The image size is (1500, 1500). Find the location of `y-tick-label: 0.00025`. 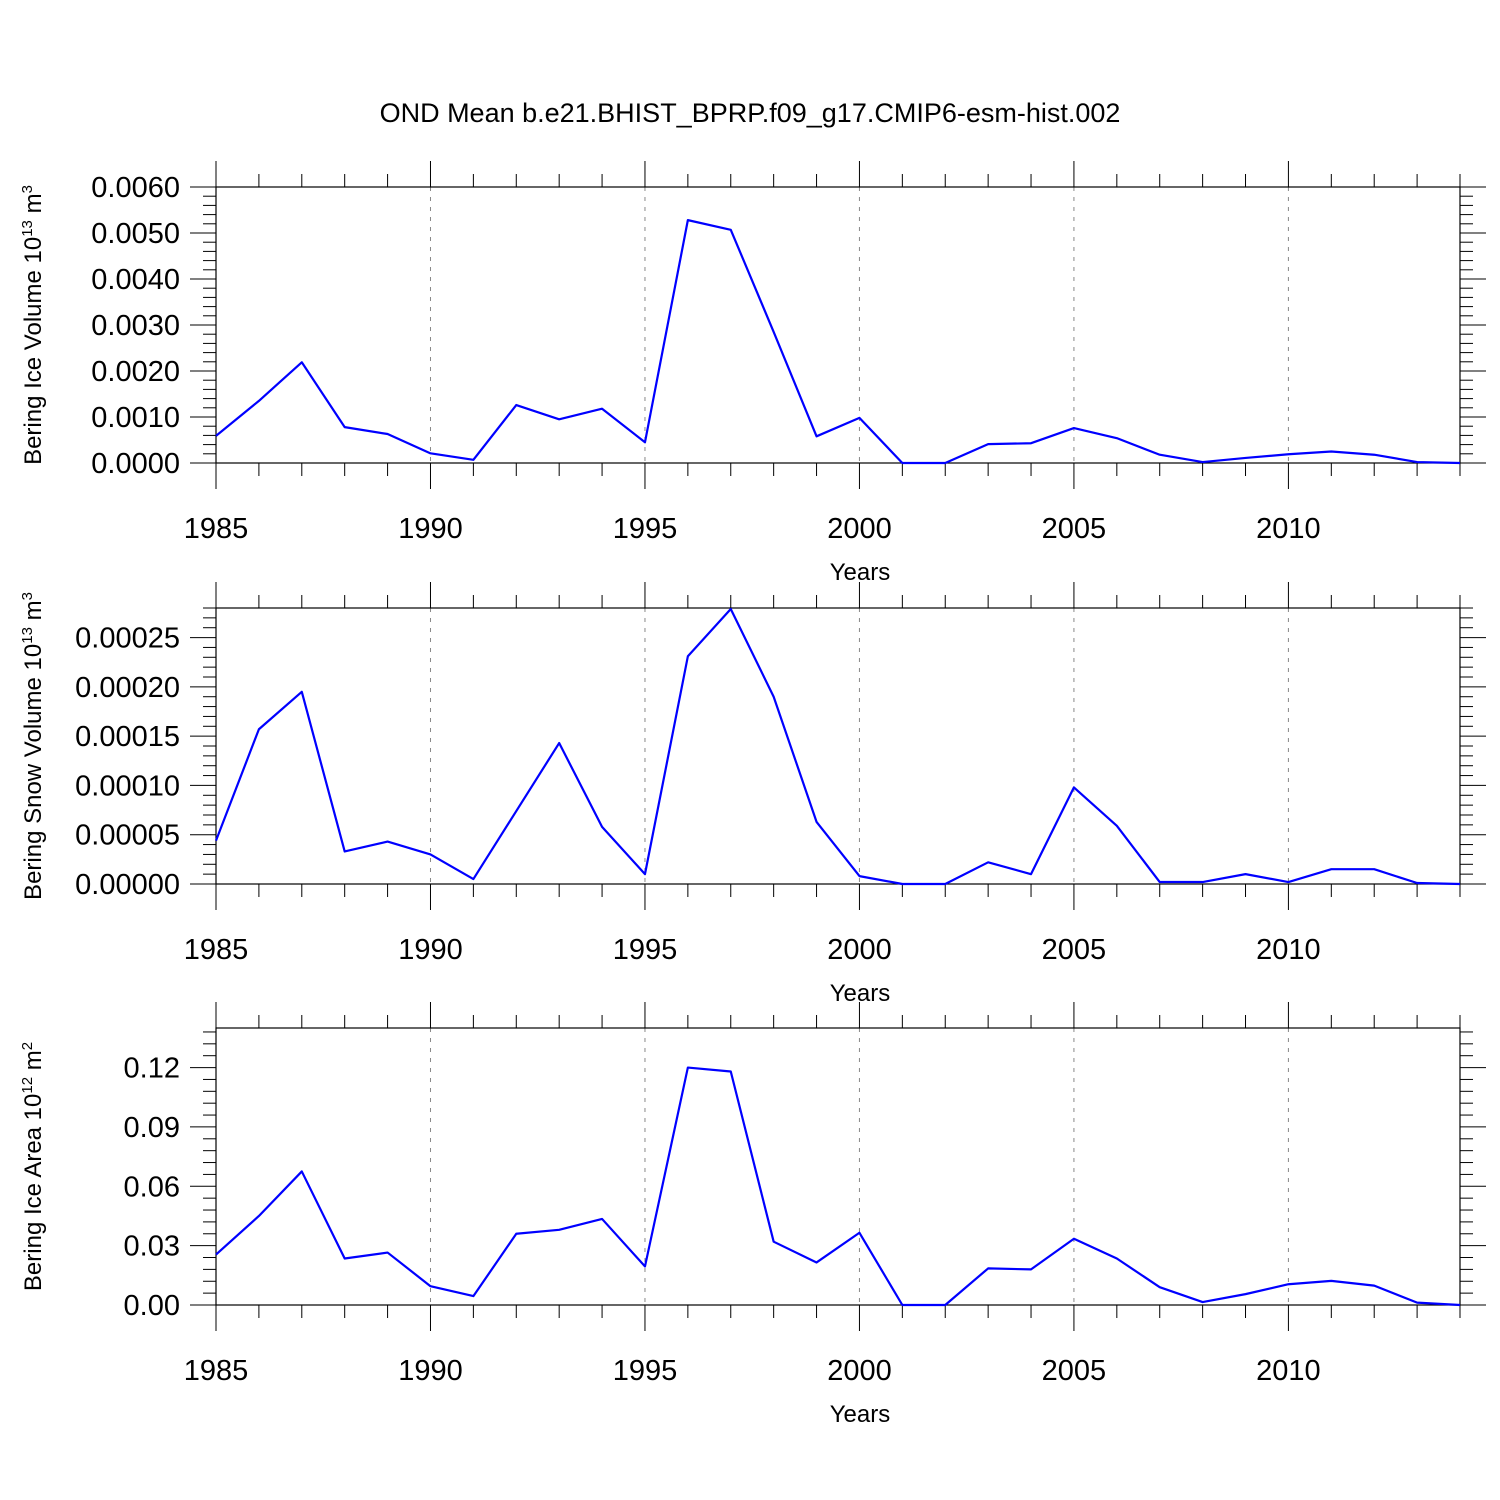

y-tick-label: 0.00025 is located at coordinates (127, 639).